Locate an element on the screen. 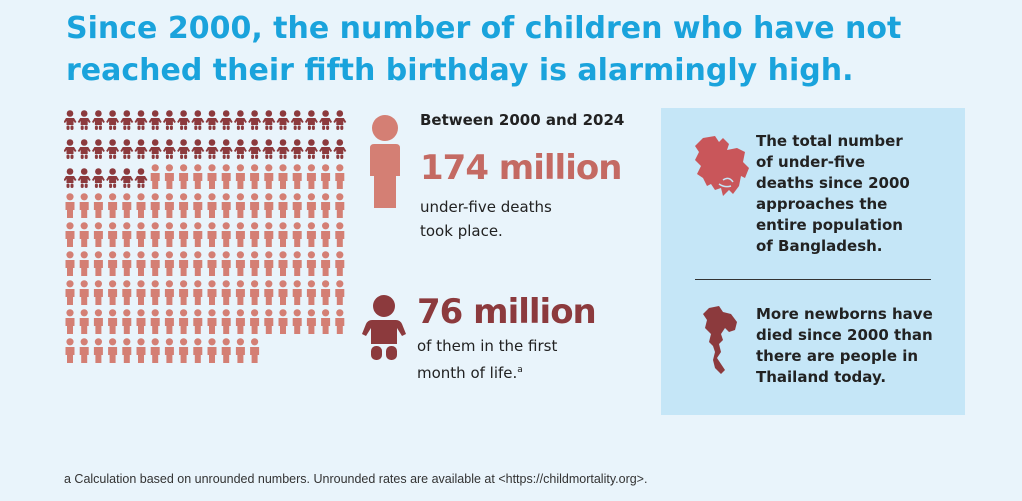  neonatal-deaths-value: 76 million is located at coordinates (507, 312).